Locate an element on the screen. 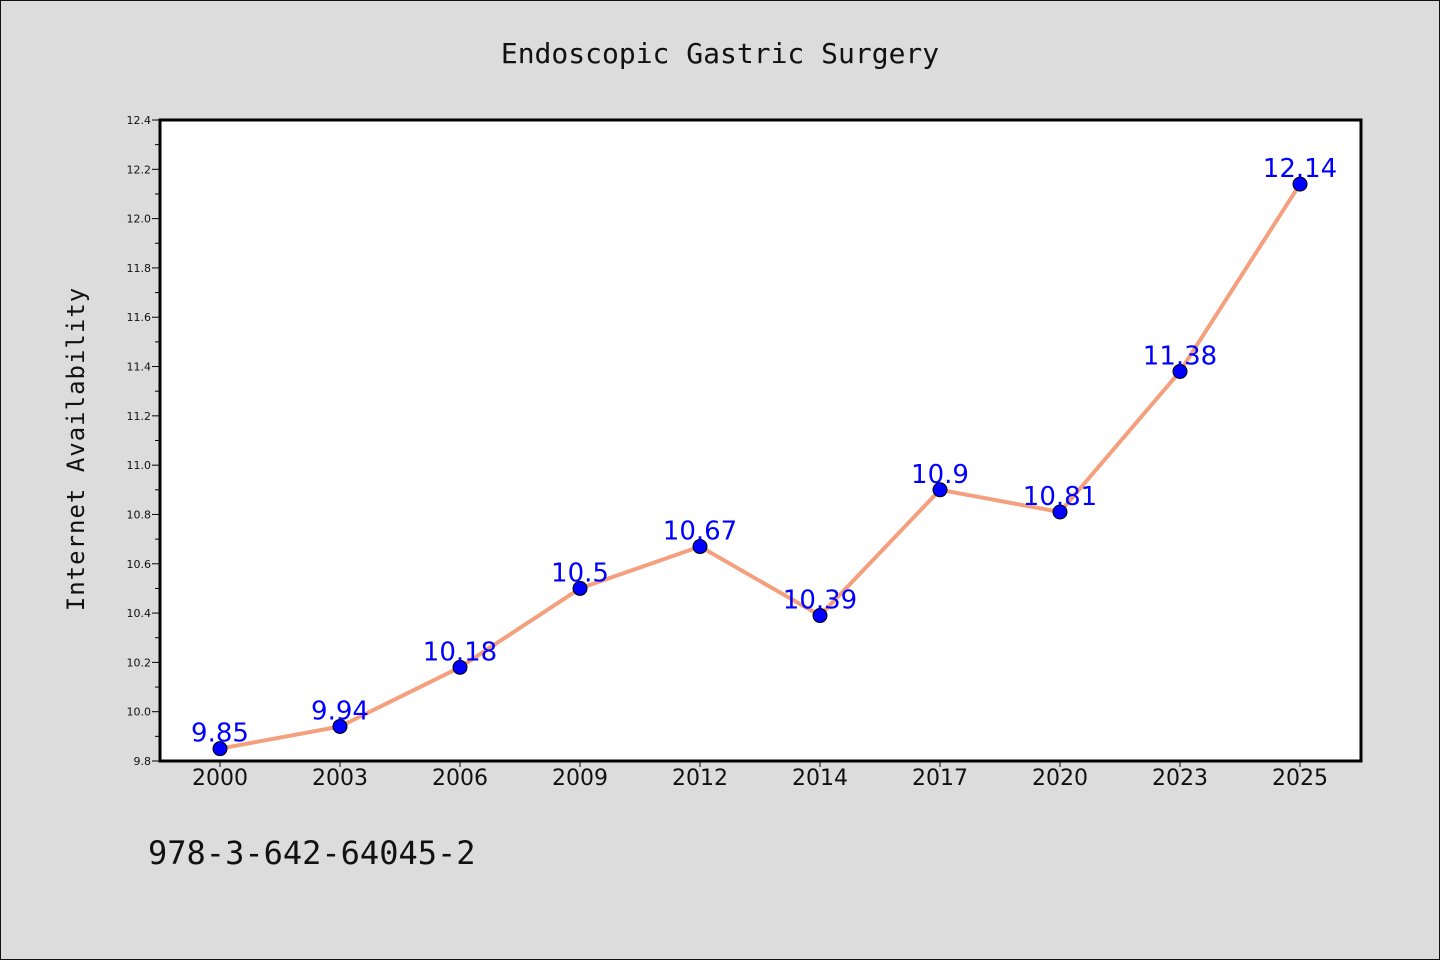  x-axis-ticks: 2000 2003 2006 2009 2012 2014 2017 2020 2023 2025 is located at coordinates (760, 776).